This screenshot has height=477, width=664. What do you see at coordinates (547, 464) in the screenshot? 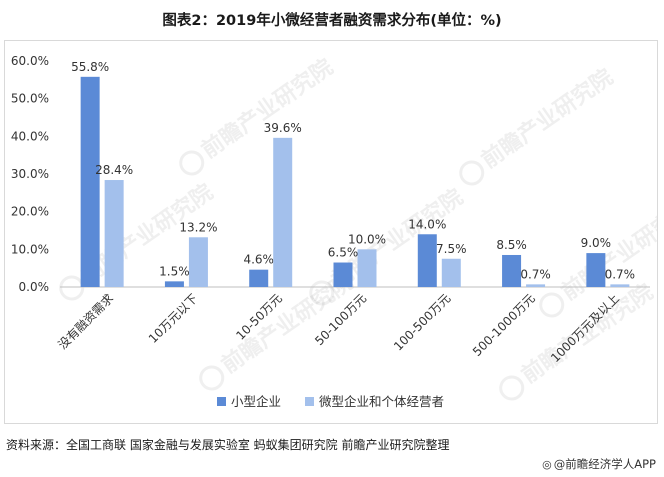
I see `at-sign-icon: ◎` at bounding box center [547, 464].